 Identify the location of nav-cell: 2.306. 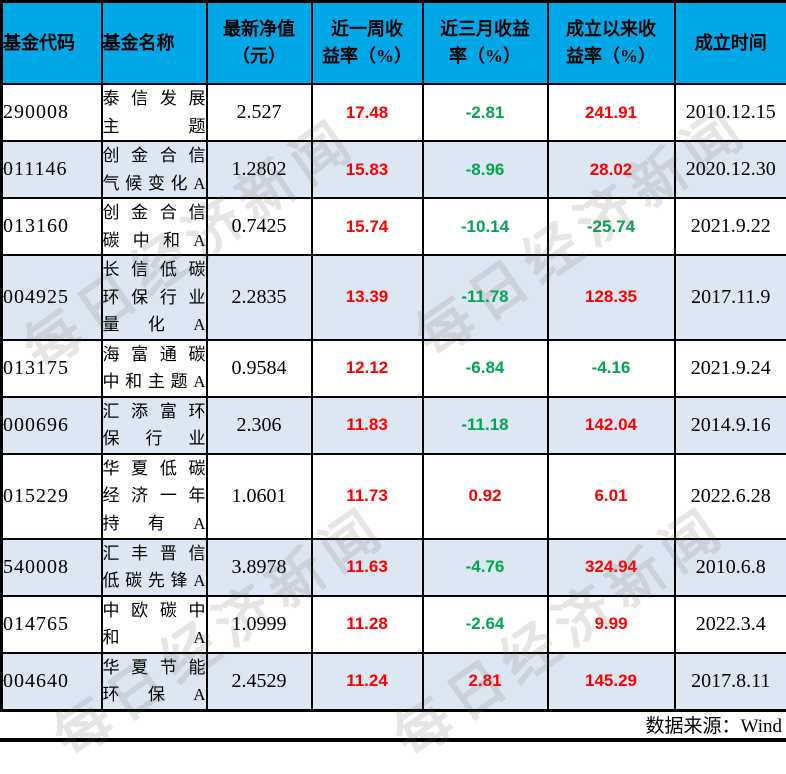
(259, 425).